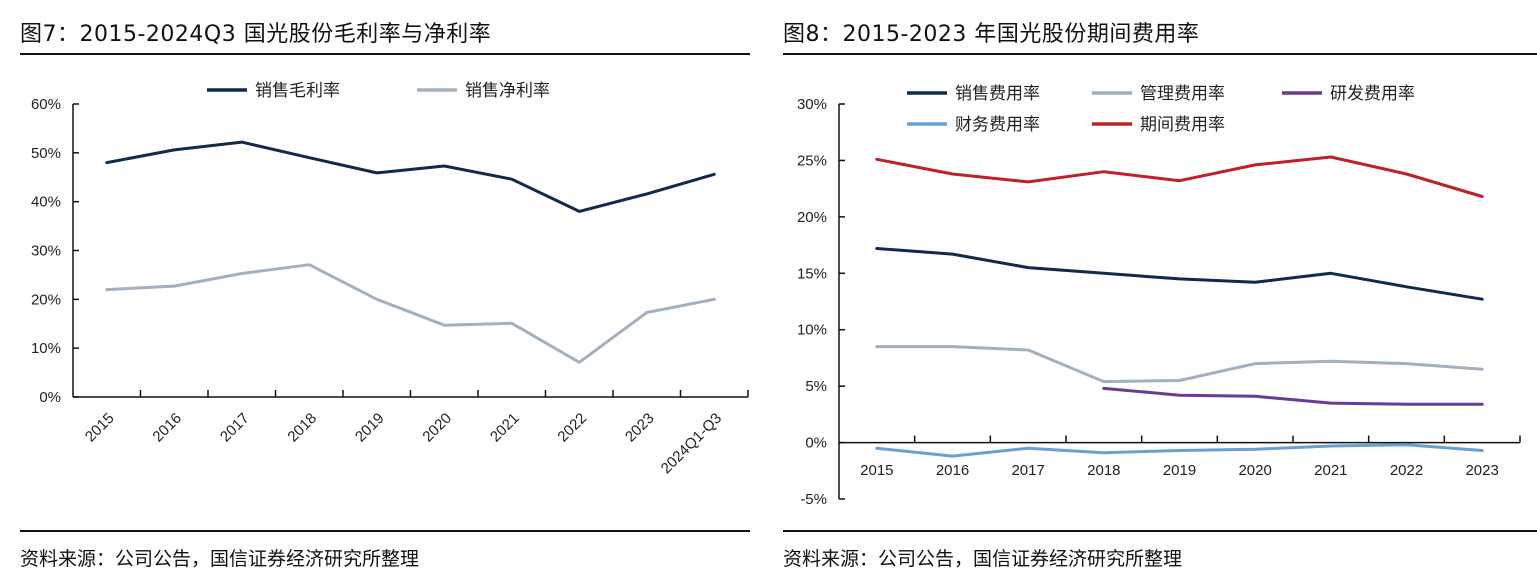  Describe the element at coordinates (983, 559) in the screenshot. I see `figure-8-source: 资料来源：公司公告，国信证券经济研究所整理` at that location.